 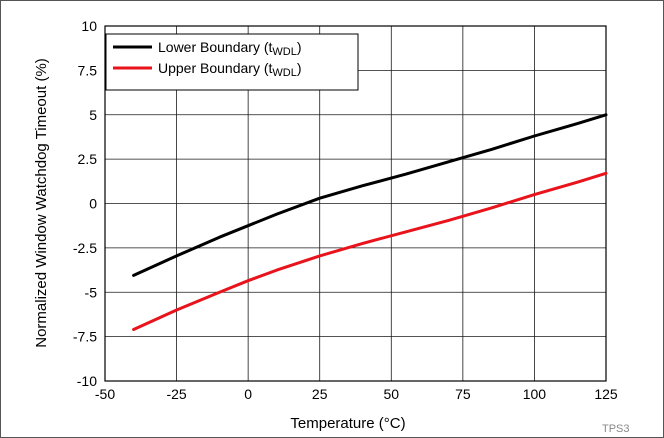 I want to click on x-tick-label: 0, so click(x=248, y=394).